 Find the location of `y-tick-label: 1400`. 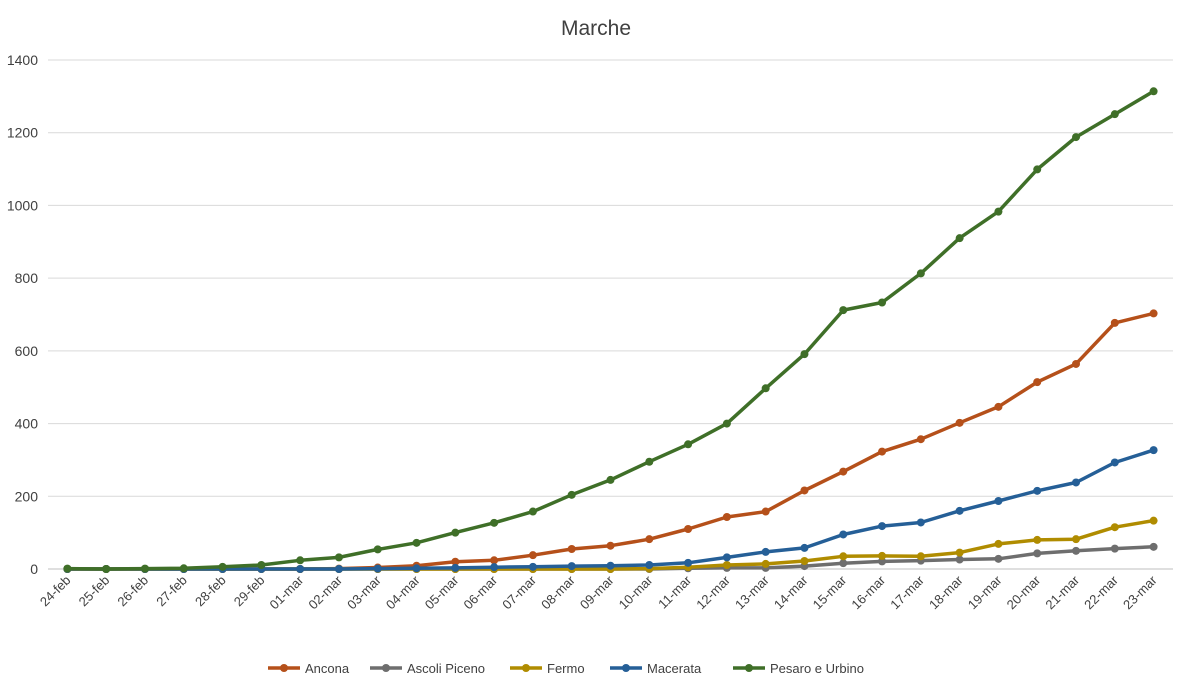

y-tick-label: 1400 is located at coordinates (22, 60).